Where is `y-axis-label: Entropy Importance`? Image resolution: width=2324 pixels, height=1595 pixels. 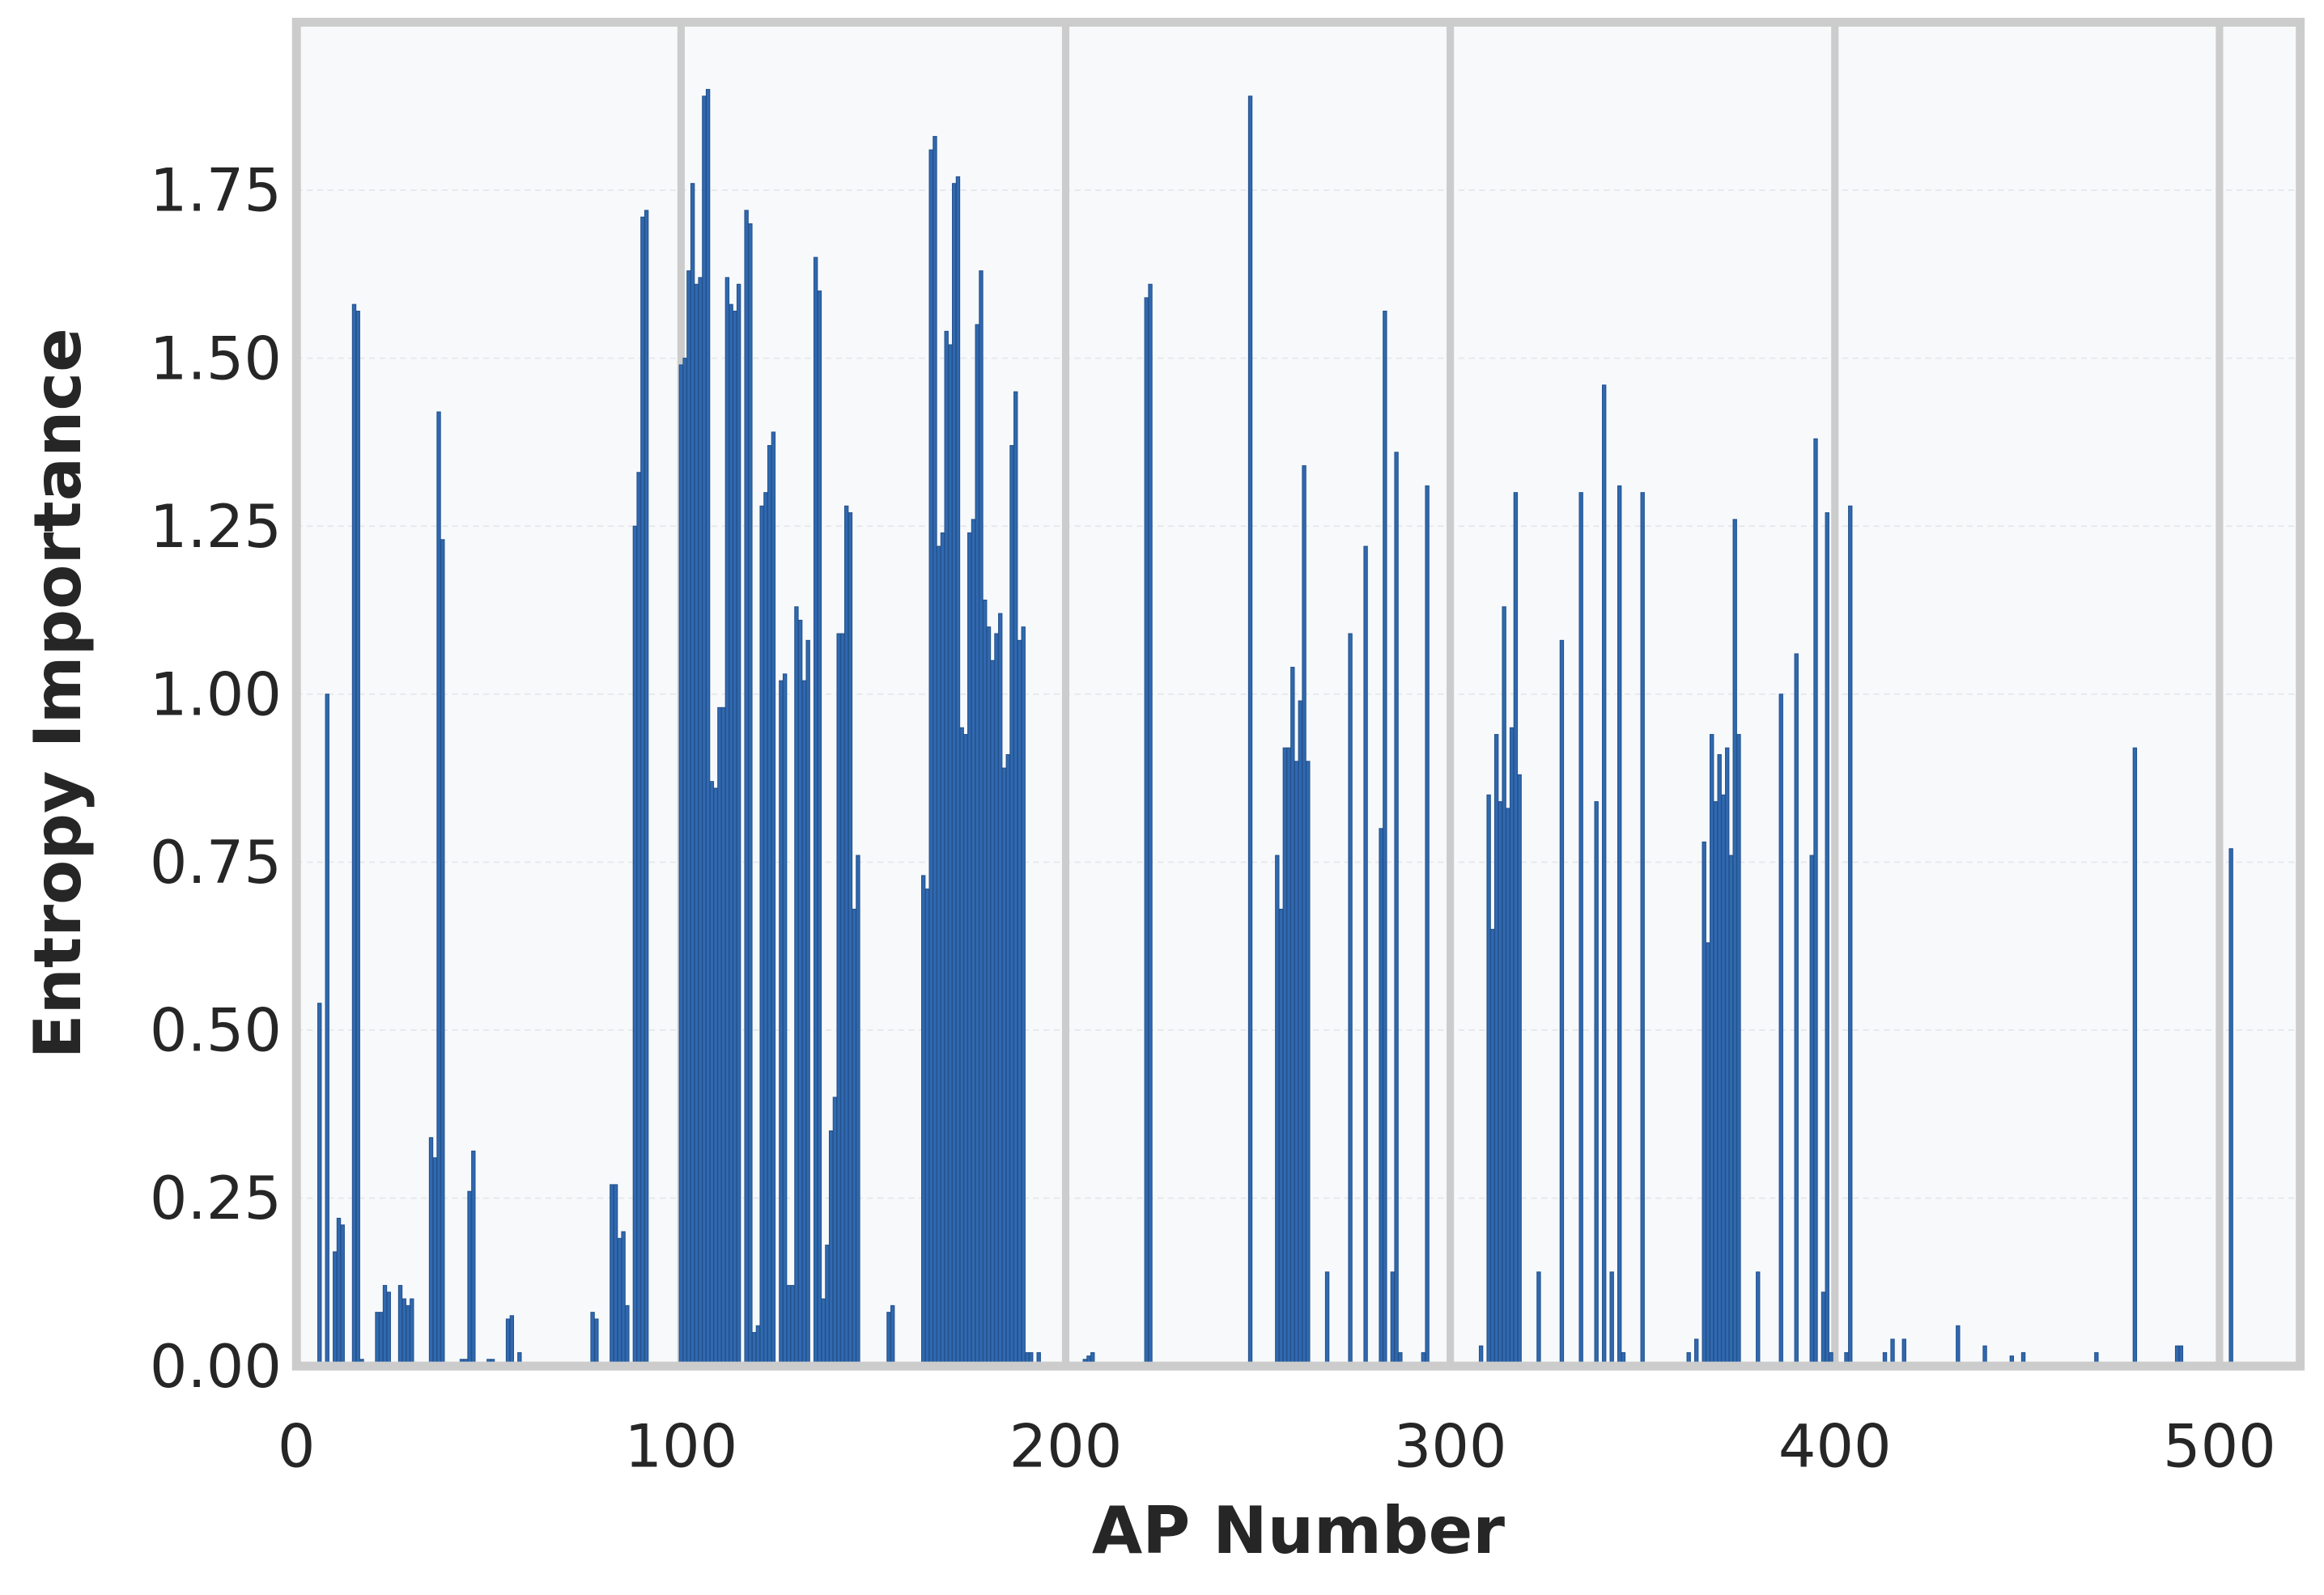
y-axis-label: Entropy Importance is located at coordinates (57, 693).